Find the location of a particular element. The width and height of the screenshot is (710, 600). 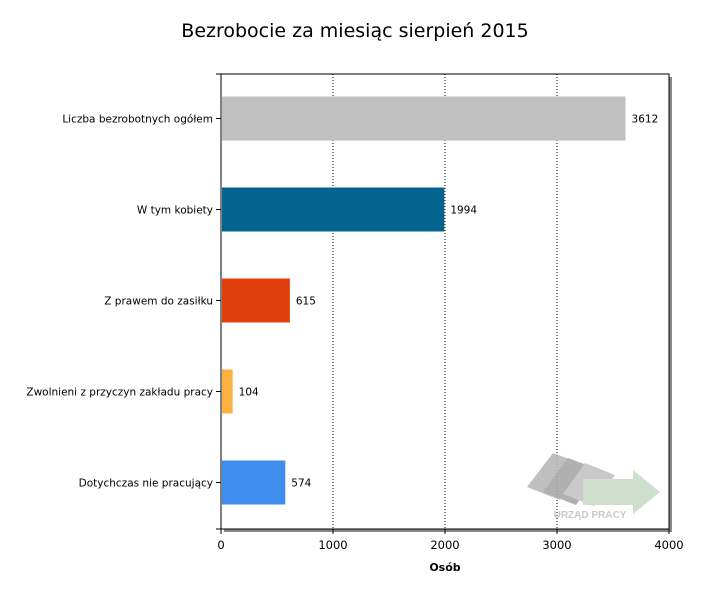

category-label: Zwolnieni z przyczyn zakładu pracy is located at coordinates (119, 393).